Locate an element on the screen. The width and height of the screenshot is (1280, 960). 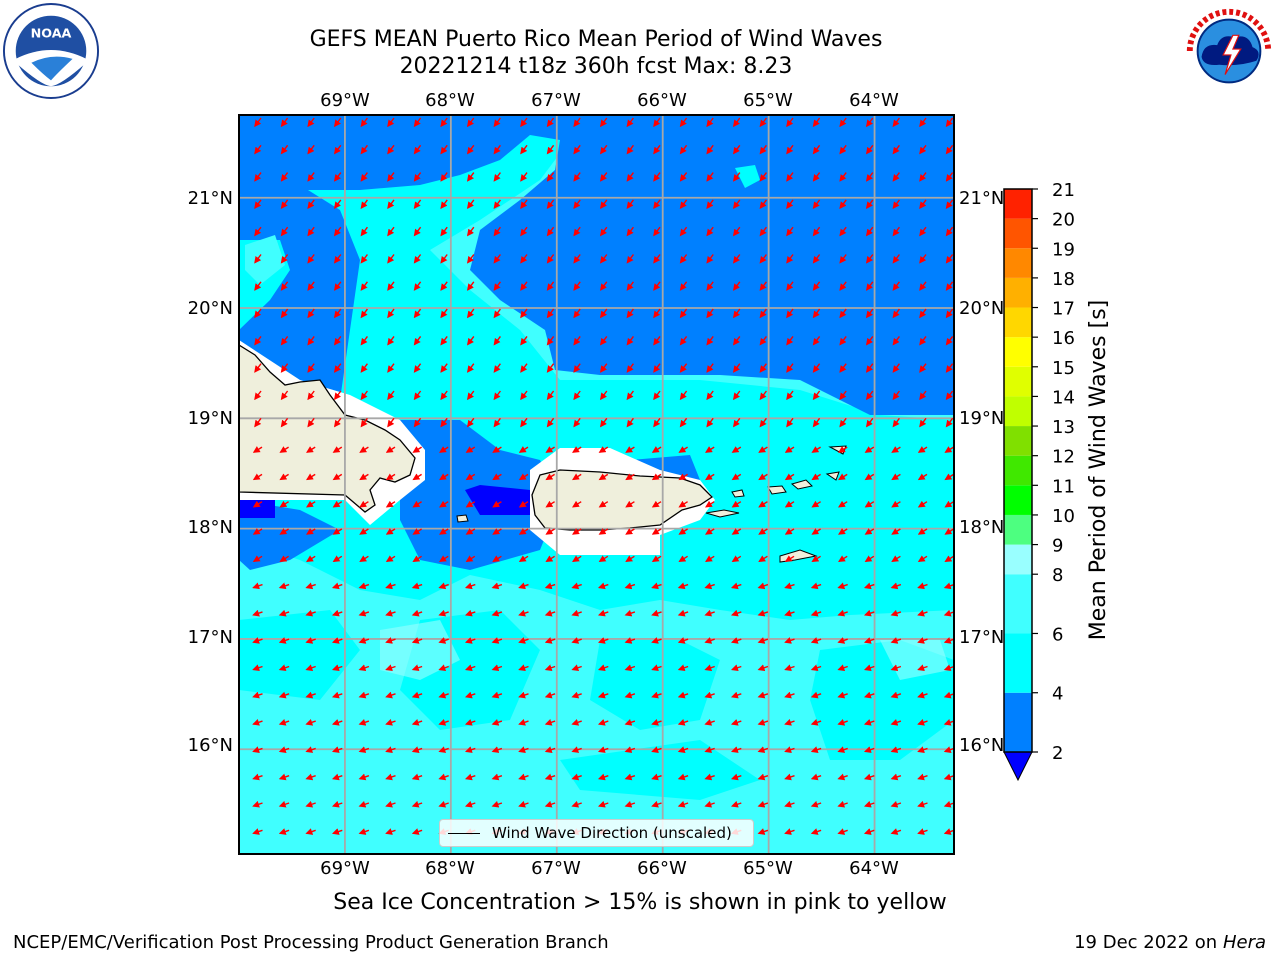
colorbar-tick-label: 13 is located at coordinates (1063, 427).